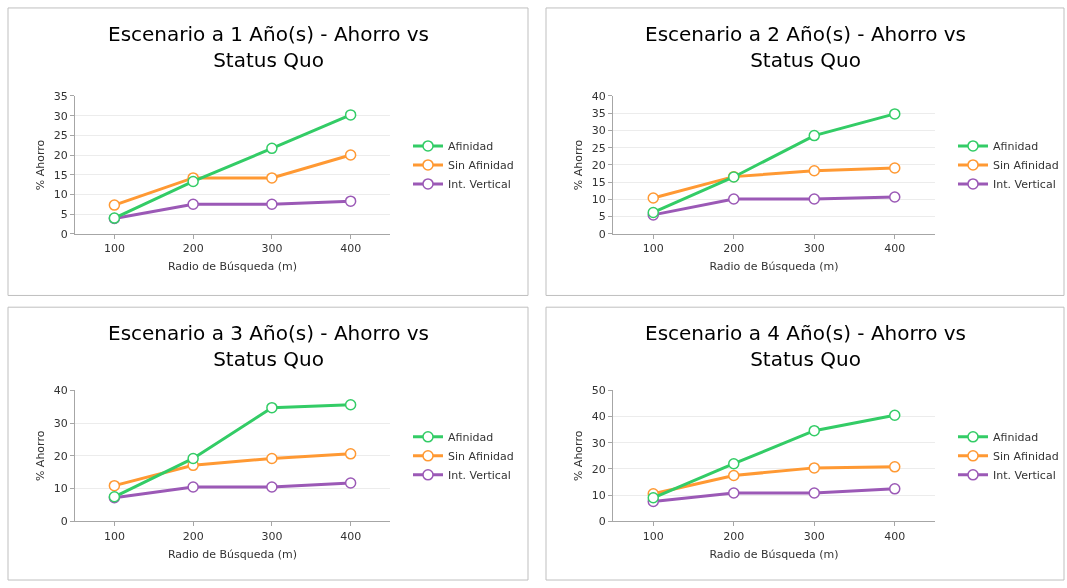 The image size is (1067, 588). I want to click on y-tick-label: 35, so click(60, 96).